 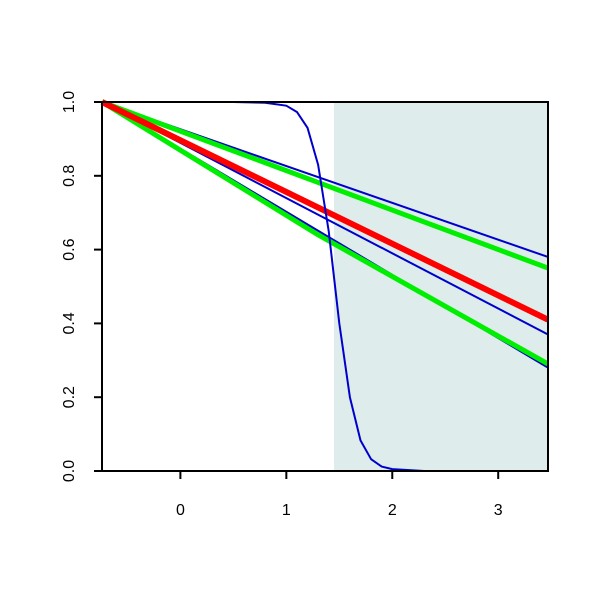 I want to click on y-tick-label: 0.0, so click(x=69, y=471).